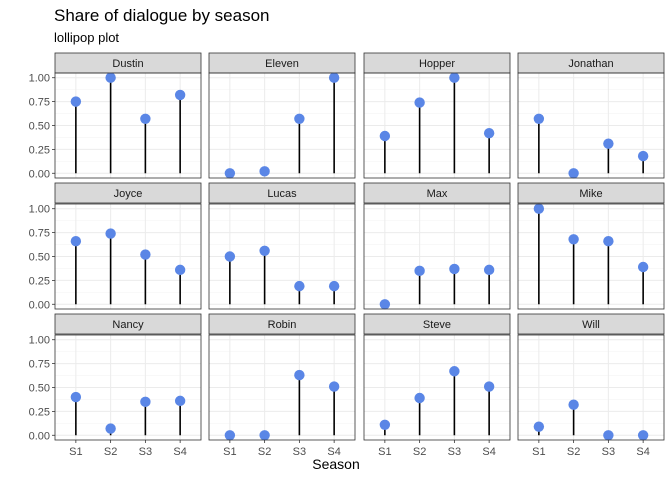 The image size is (672, 480). I want to click on facet-label-nancy: Nancy, so click(128, 325).